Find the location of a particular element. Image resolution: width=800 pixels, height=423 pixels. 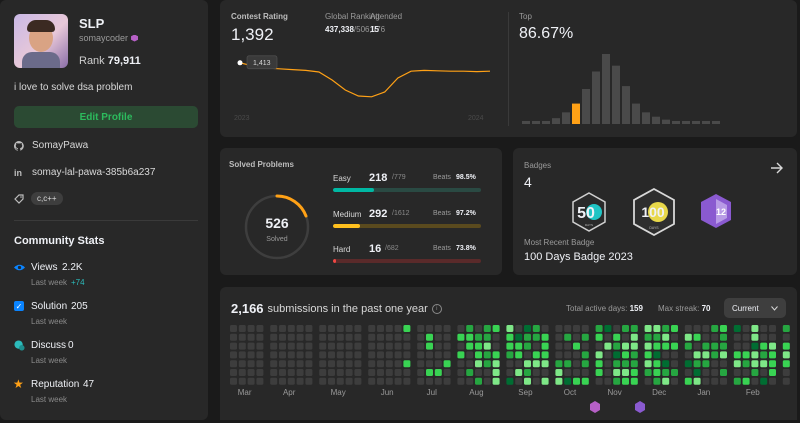

linkedin-link: in somay-lal-pawa-385b6a237 is located at coordinates (84, 172).